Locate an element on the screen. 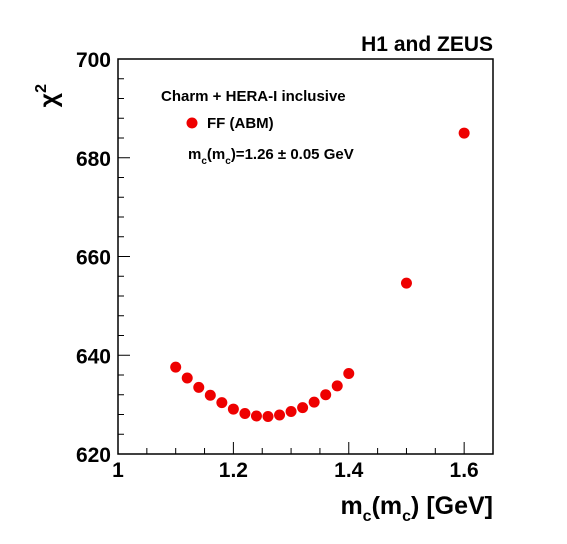  y-tick-label: 660 is located at coordinates (93, 258).